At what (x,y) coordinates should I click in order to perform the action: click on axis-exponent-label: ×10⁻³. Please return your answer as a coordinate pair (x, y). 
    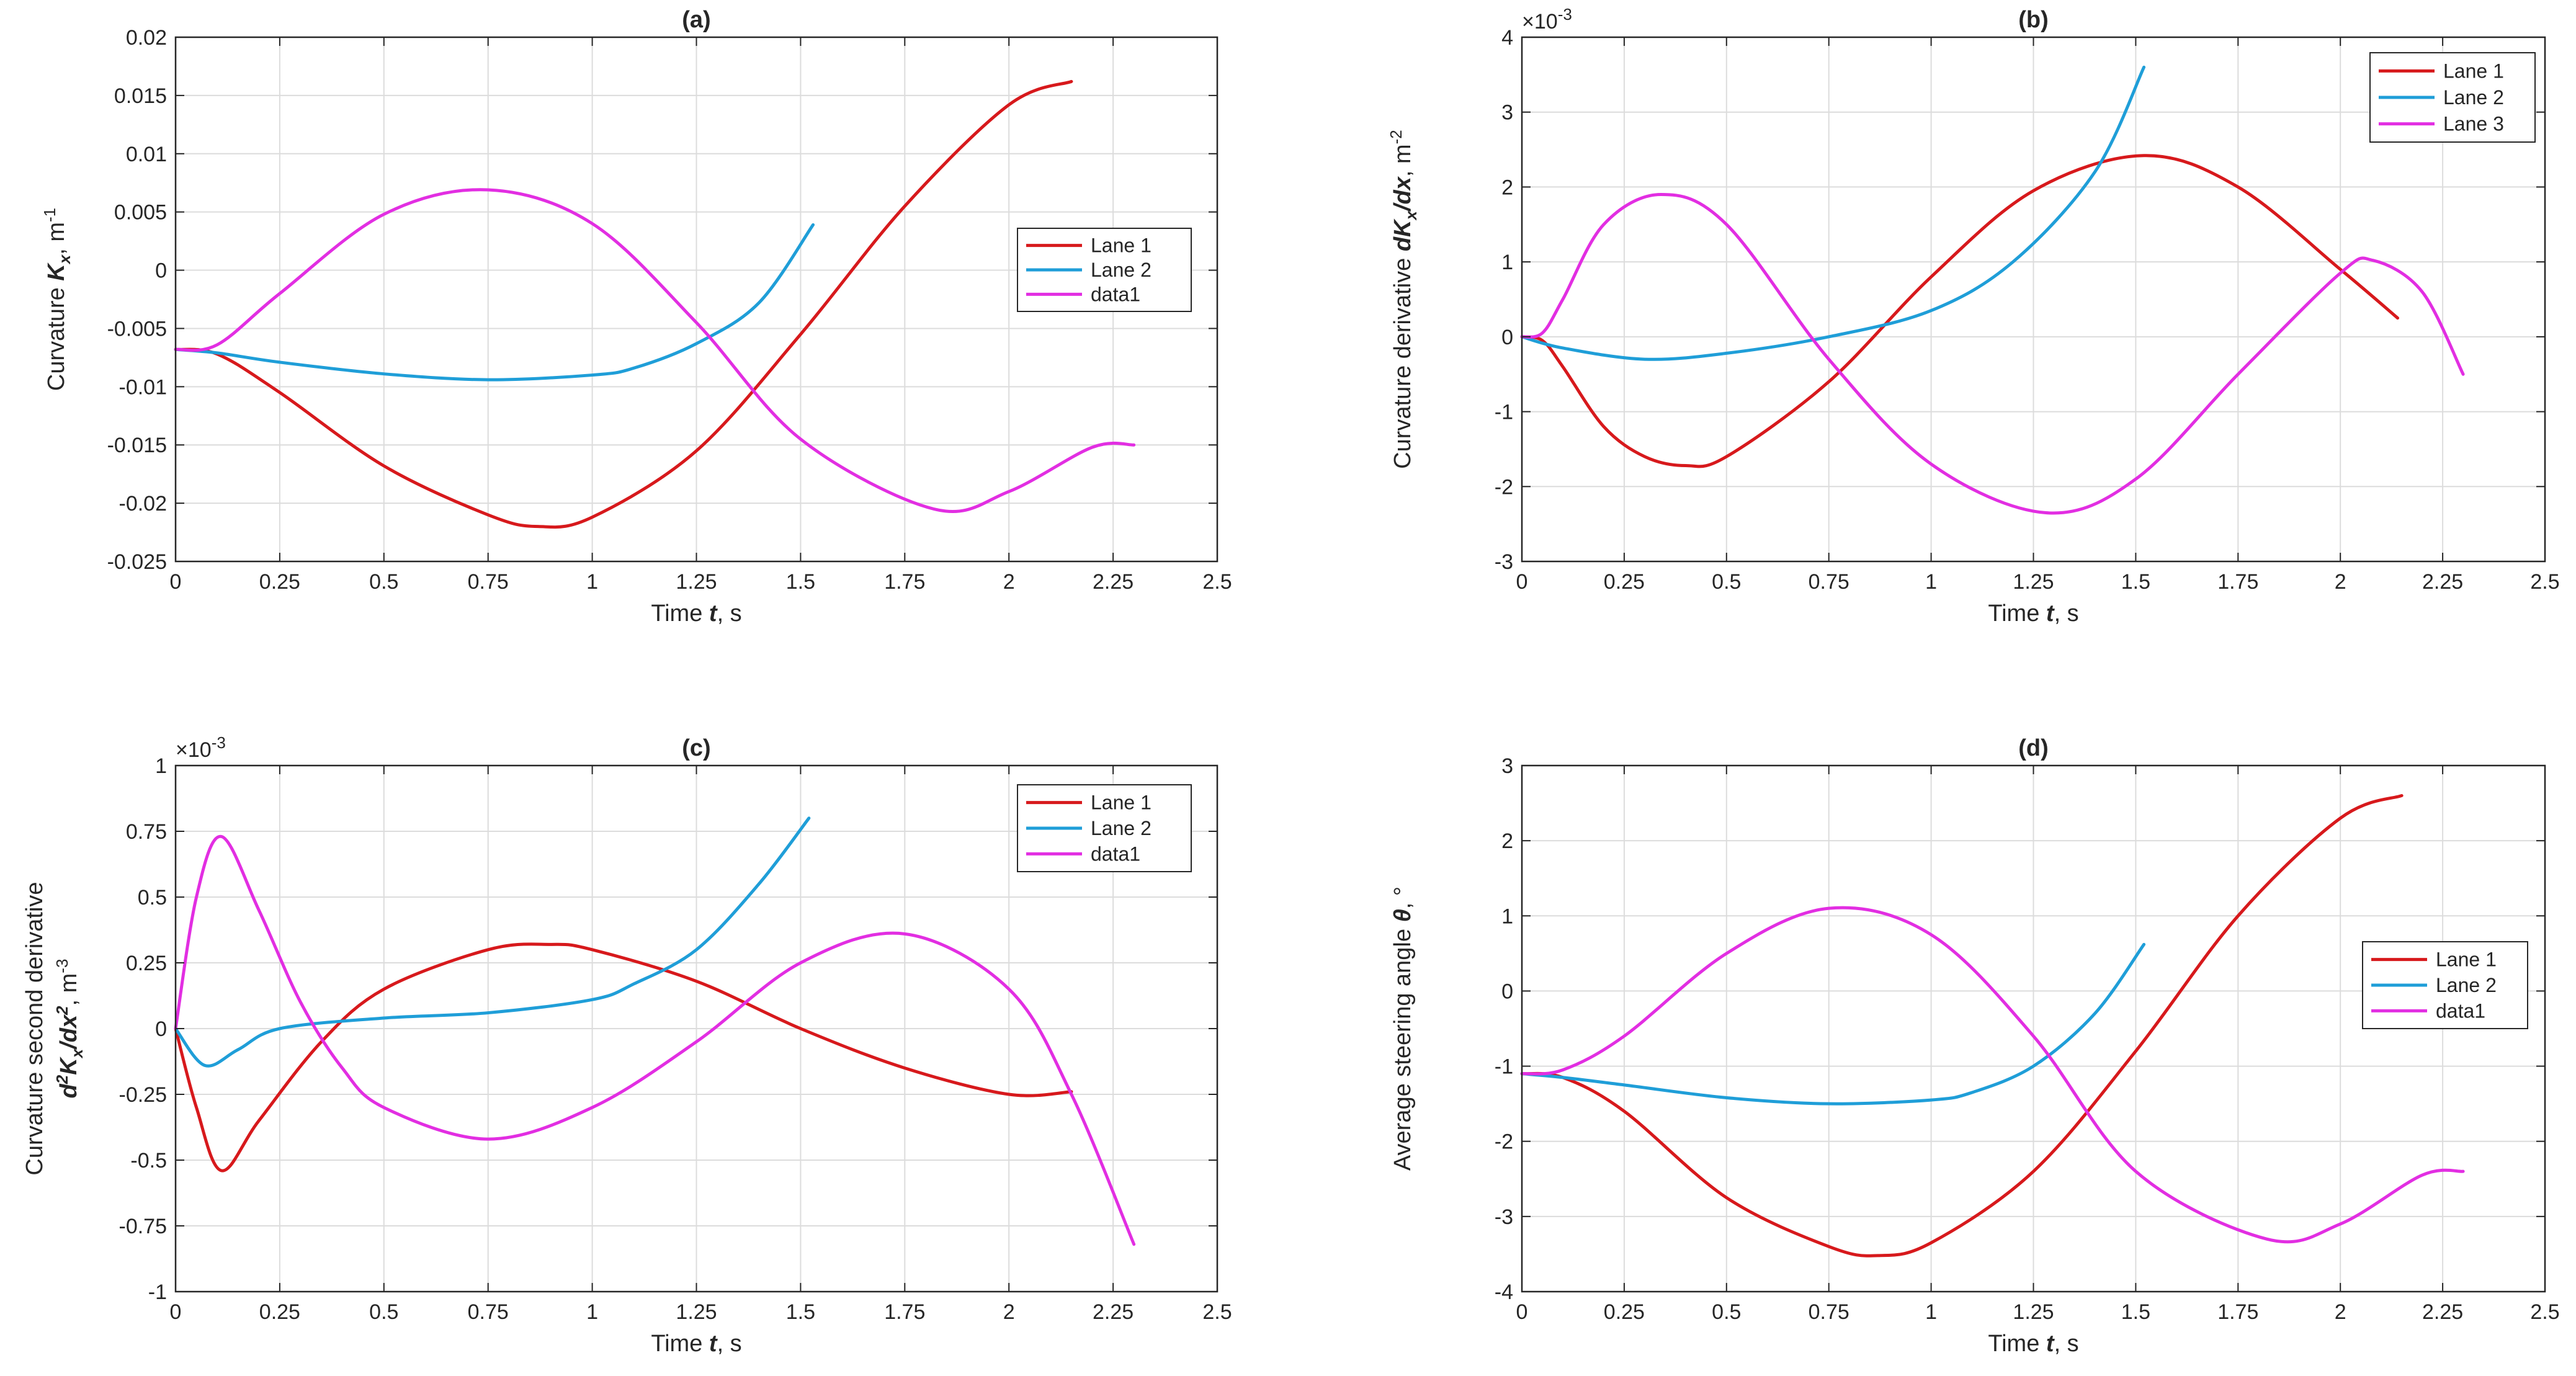
    Looking at the image, I should click on (201, 747).